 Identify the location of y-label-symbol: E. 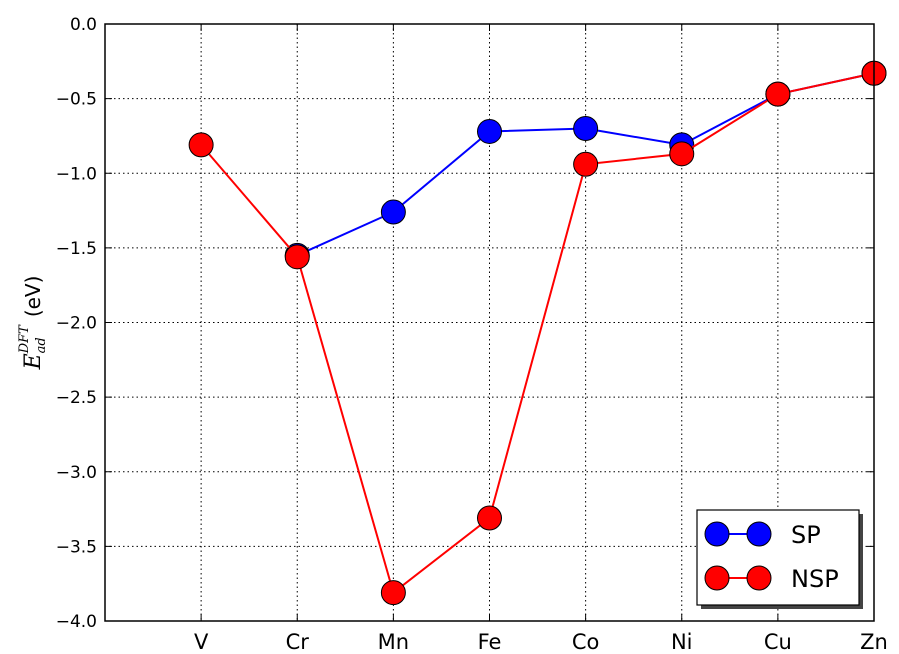
(33, 361).